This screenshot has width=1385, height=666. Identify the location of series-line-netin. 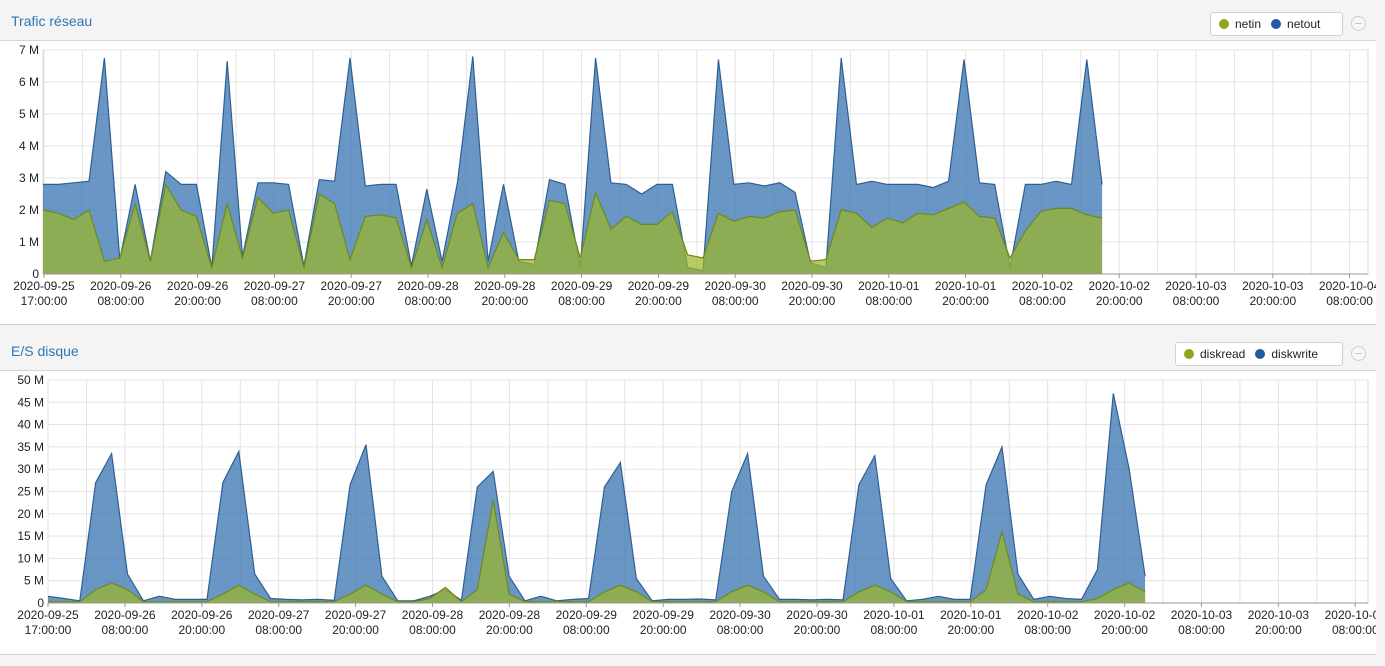
(572, 226).